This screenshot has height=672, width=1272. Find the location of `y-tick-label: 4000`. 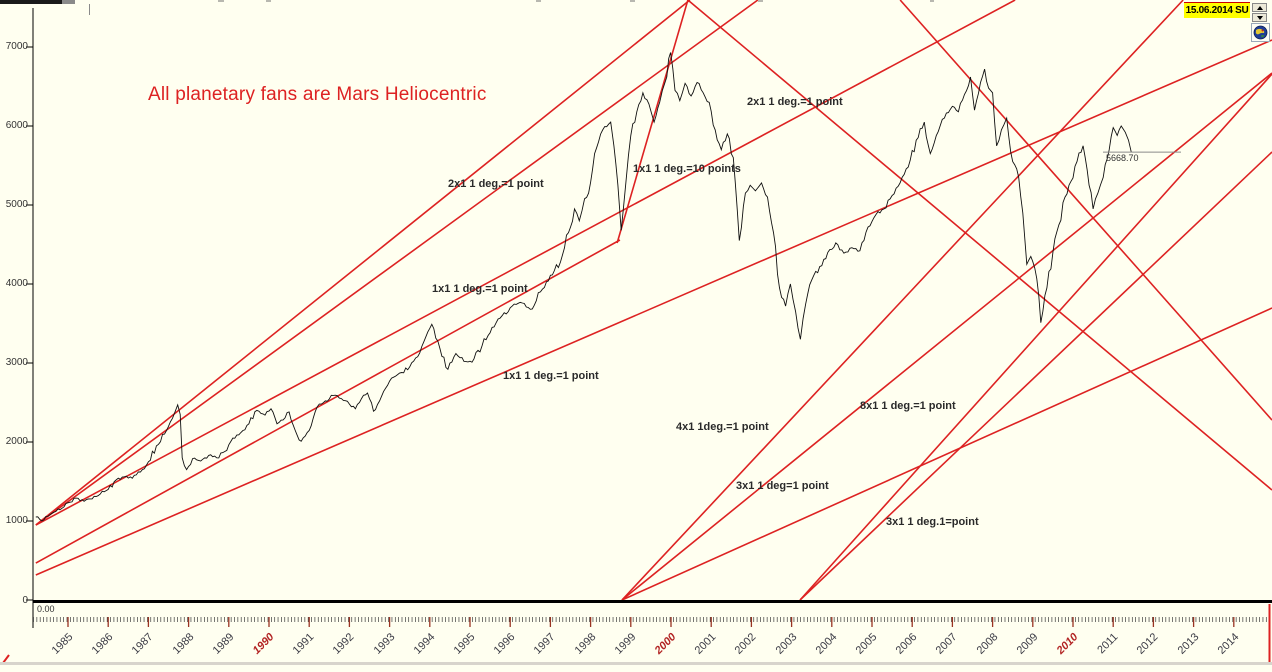

y-tick-label: 4000 is located at coordinates (16, 283).